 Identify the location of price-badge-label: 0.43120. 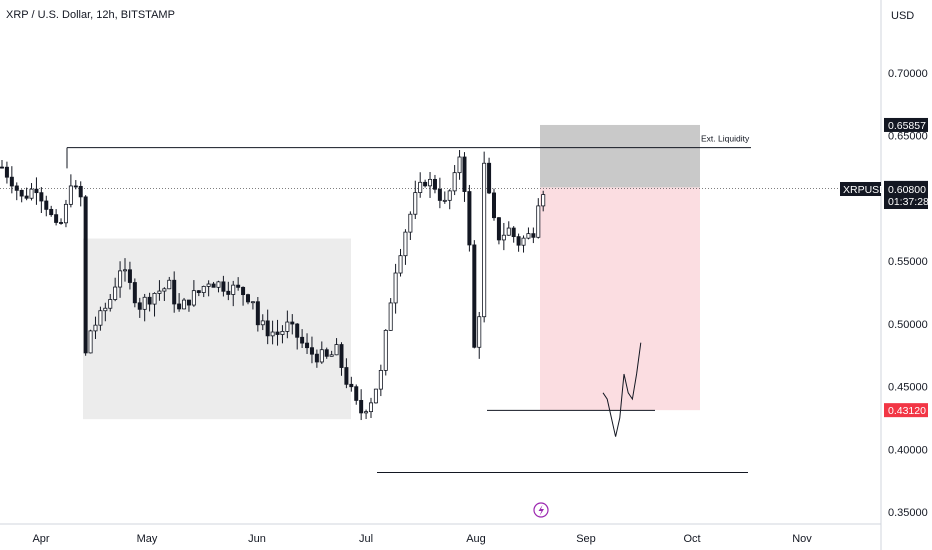
(907, 411).